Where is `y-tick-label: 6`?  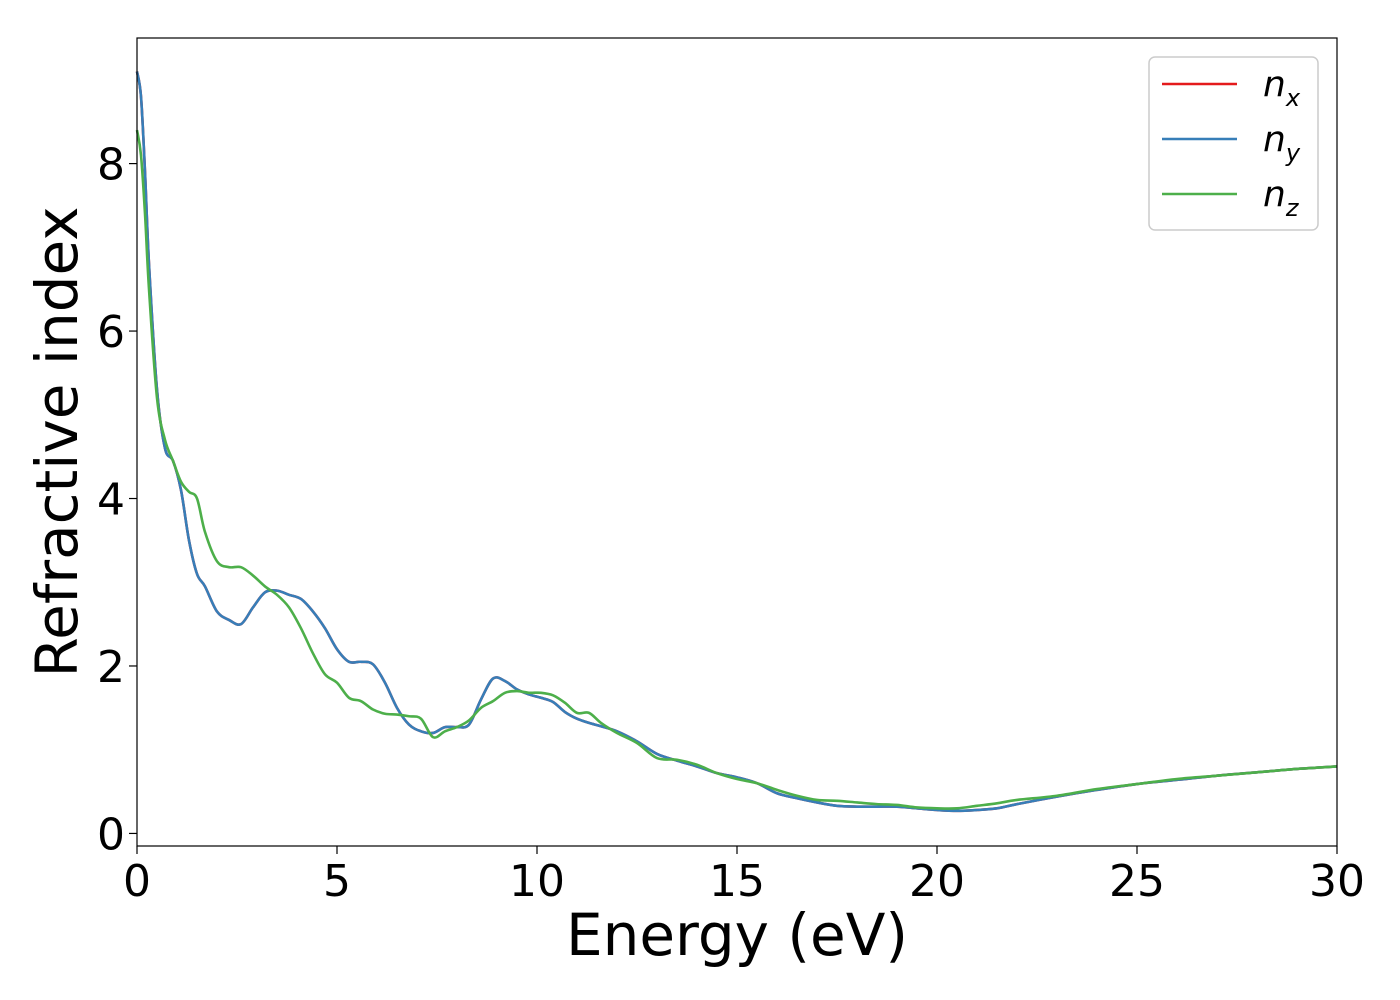
y-tick-label: 6 is located at coordinates (111, 332).